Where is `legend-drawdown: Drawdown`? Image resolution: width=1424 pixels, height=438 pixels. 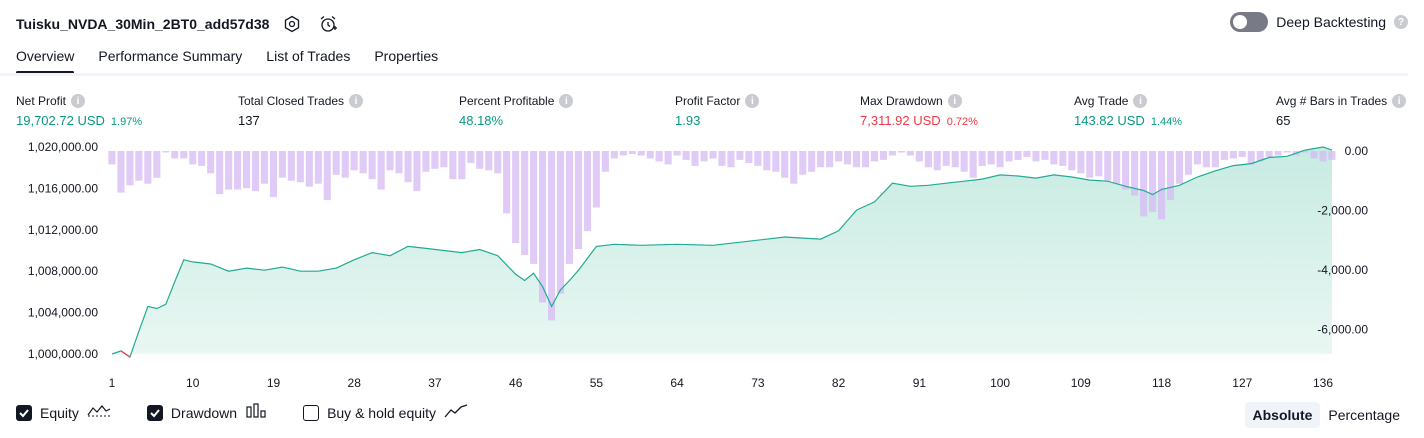 legend-drawdown: Drawdown is located at coordinates (206, 412).